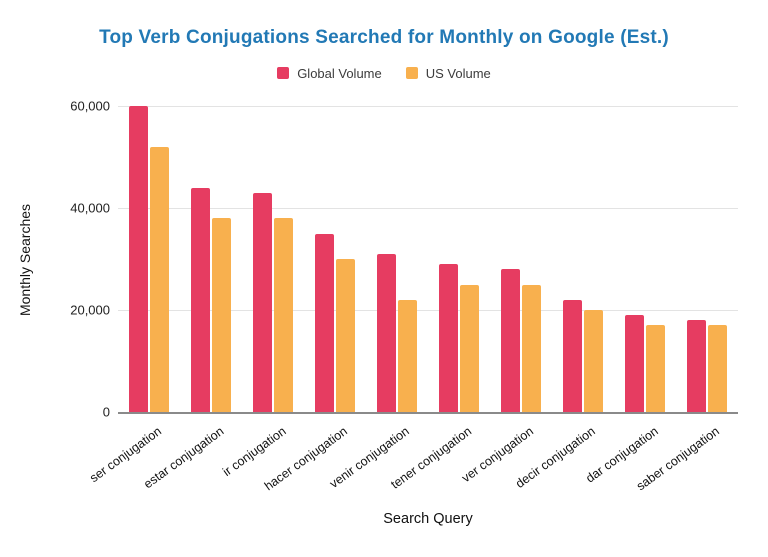  Describe the element at coordinates (384, 73) in the screenshot. I see `legend: Global Volume US Volume` at that location.